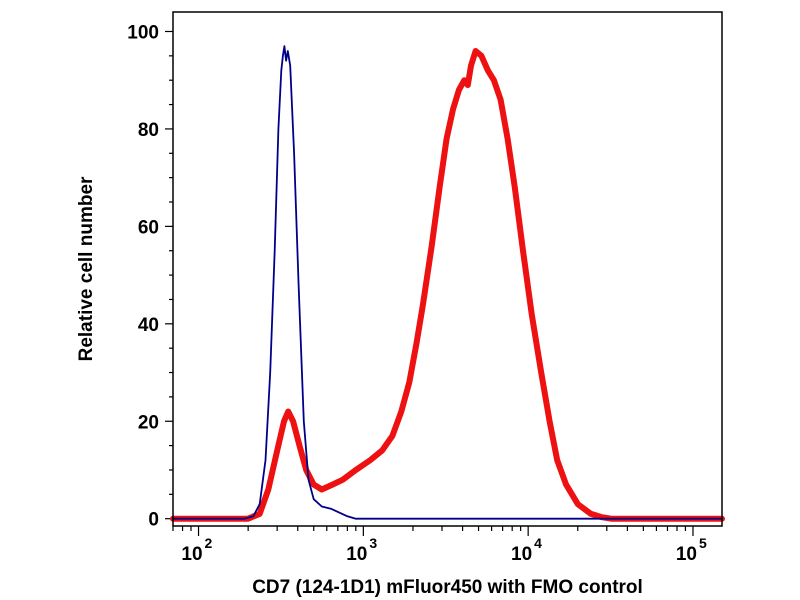 This screenshot has height=600, width=800. What do you see at coordinates (143, 32) in the screenshot?
I see `y-tick-label: 100` at bounding box center [143, 32].